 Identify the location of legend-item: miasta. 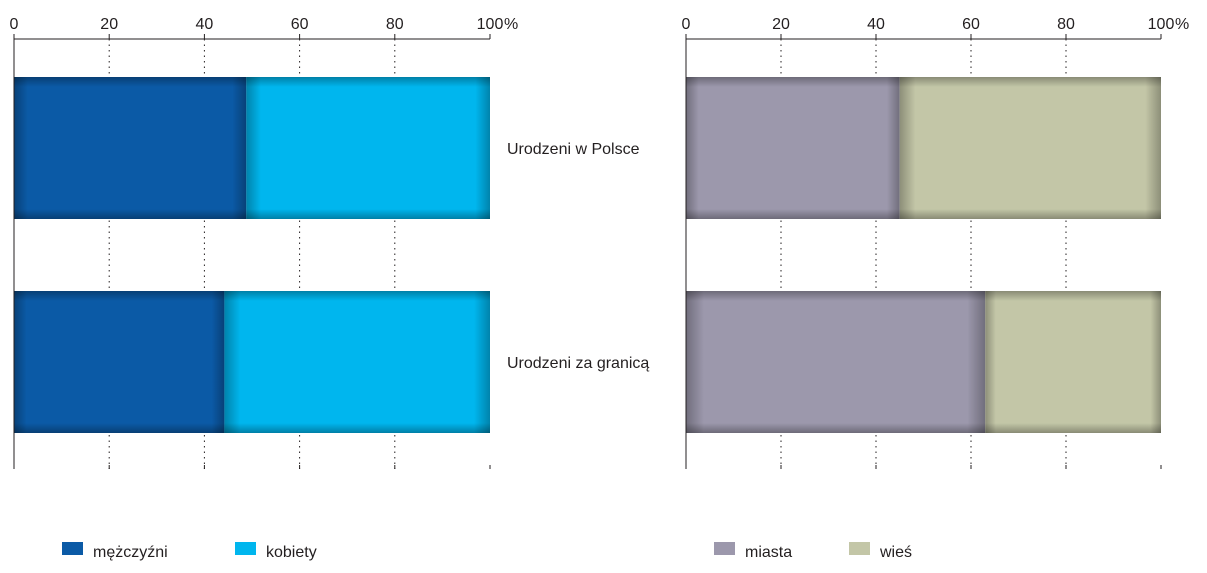
(753, 551).